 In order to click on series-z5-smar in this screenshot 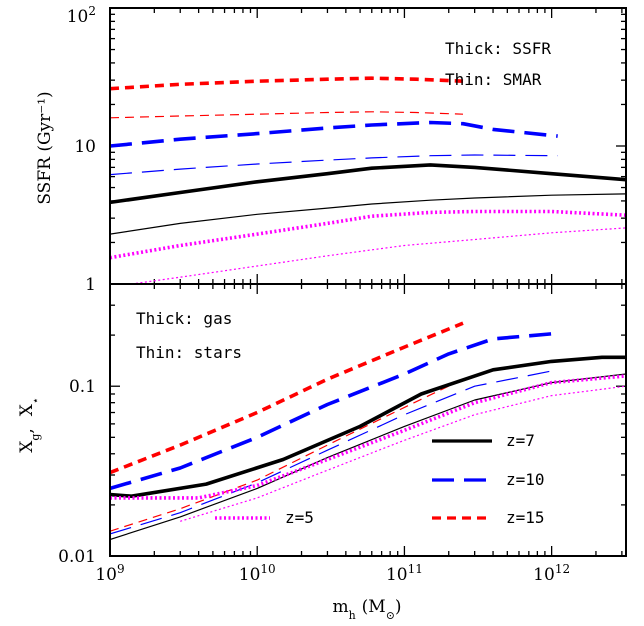, I will do `click(378, 255)`.